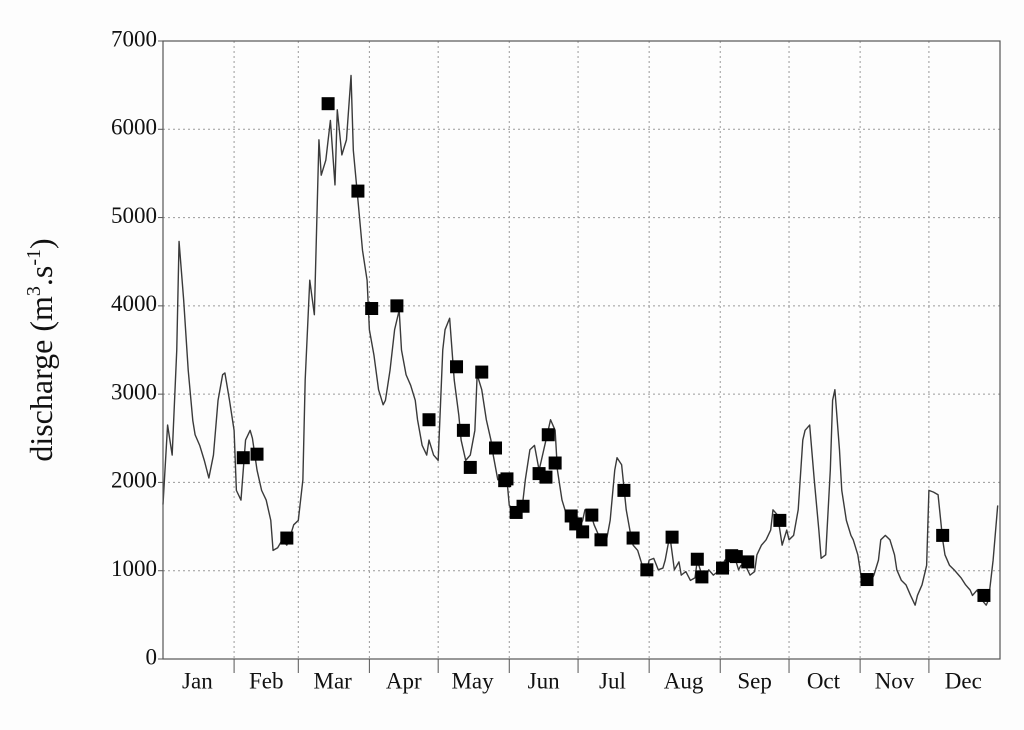 This screenshot has width=1024, height=730. I want to click on x-tick-label: Dec, so click(963, 680).